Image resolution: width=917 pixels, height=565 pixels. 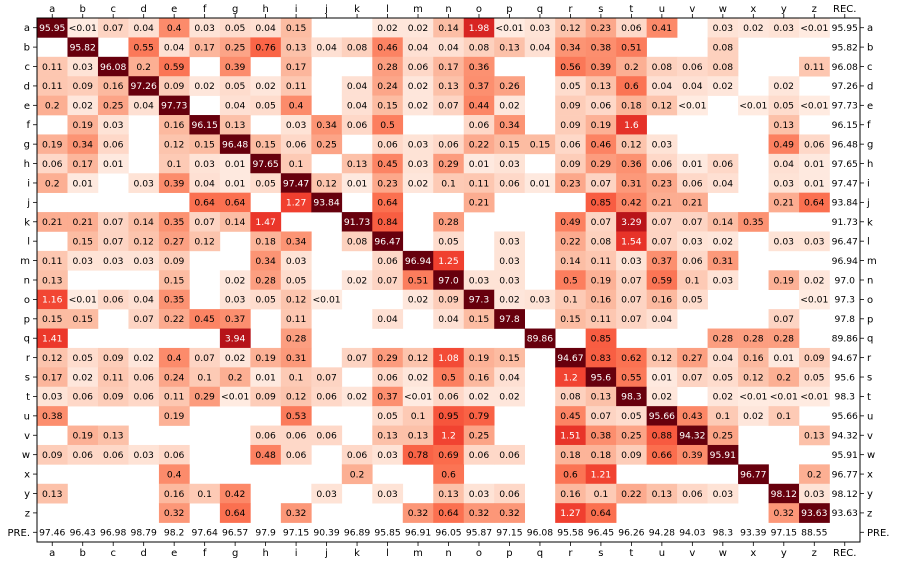 I want to click on cell-value-label: 0.56, so click(x=570, y=67).